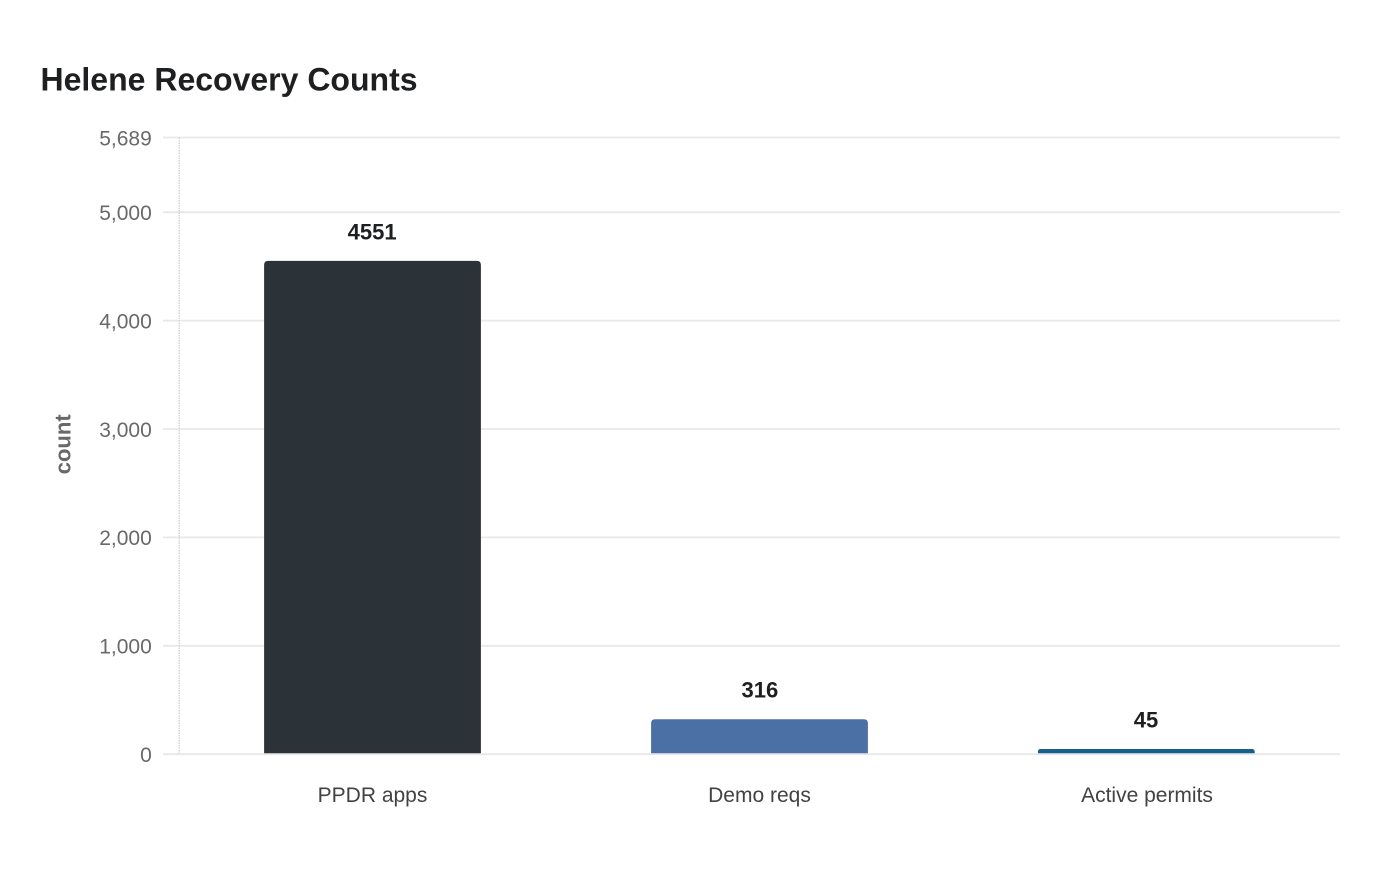 The image size is (1400, 880). I want to click on svg-text: 5,689, so click(125, 138).